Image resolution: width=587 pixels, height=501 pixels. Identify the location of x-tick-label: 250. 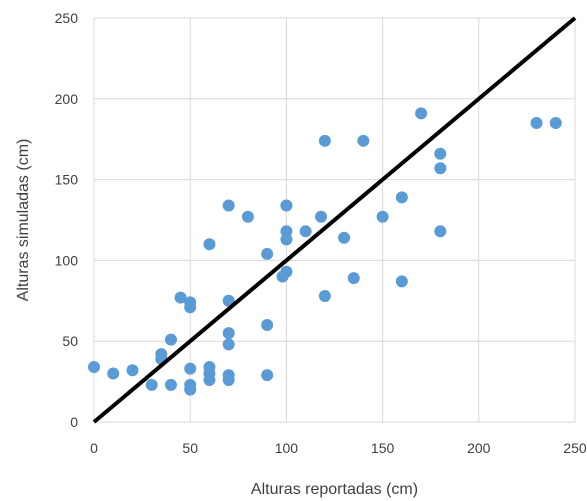
(575, 448).